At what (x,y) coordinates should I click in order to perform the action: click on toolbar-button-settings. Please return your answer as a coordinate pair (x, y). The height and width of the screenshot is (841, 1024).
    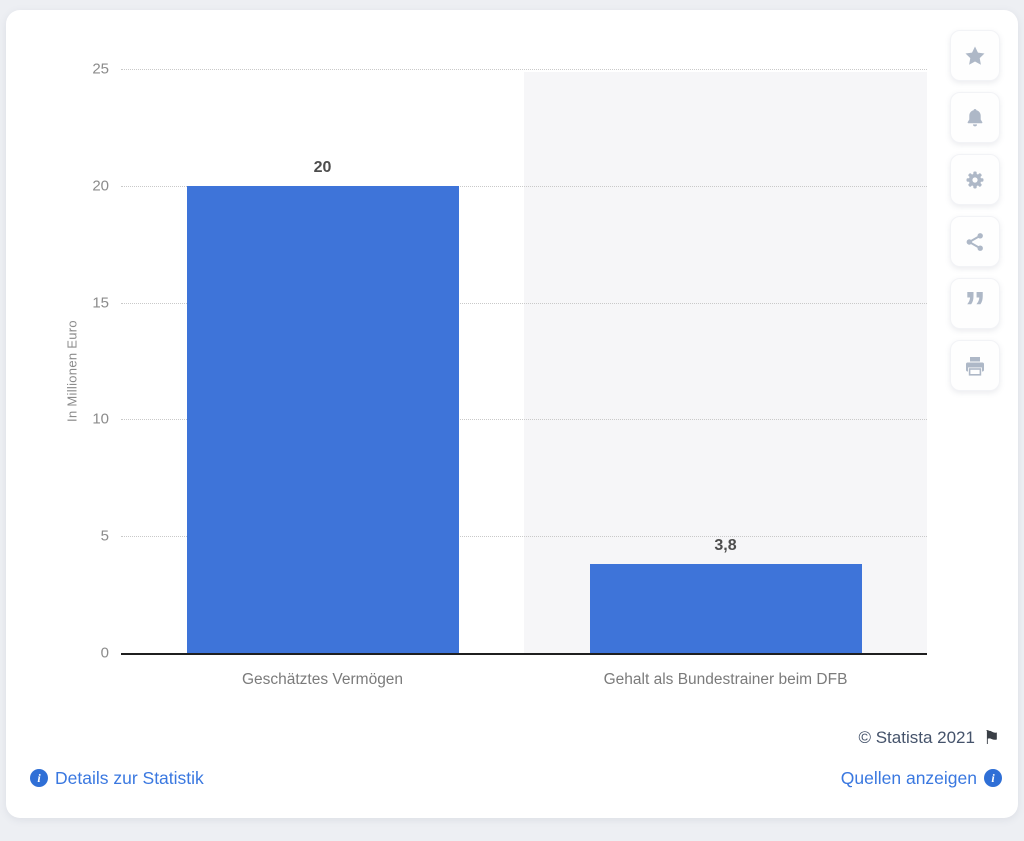
    Looking at the image, I should click on (975, 179).